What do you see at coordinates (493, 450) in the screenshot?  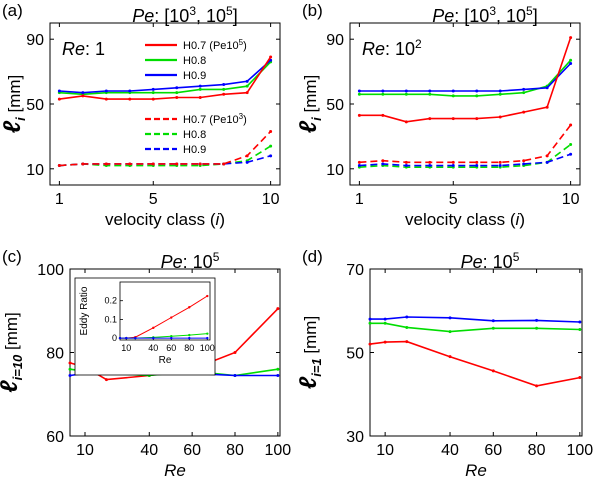 I see `x-tick-label: 60` at bounding box center [493, 450].